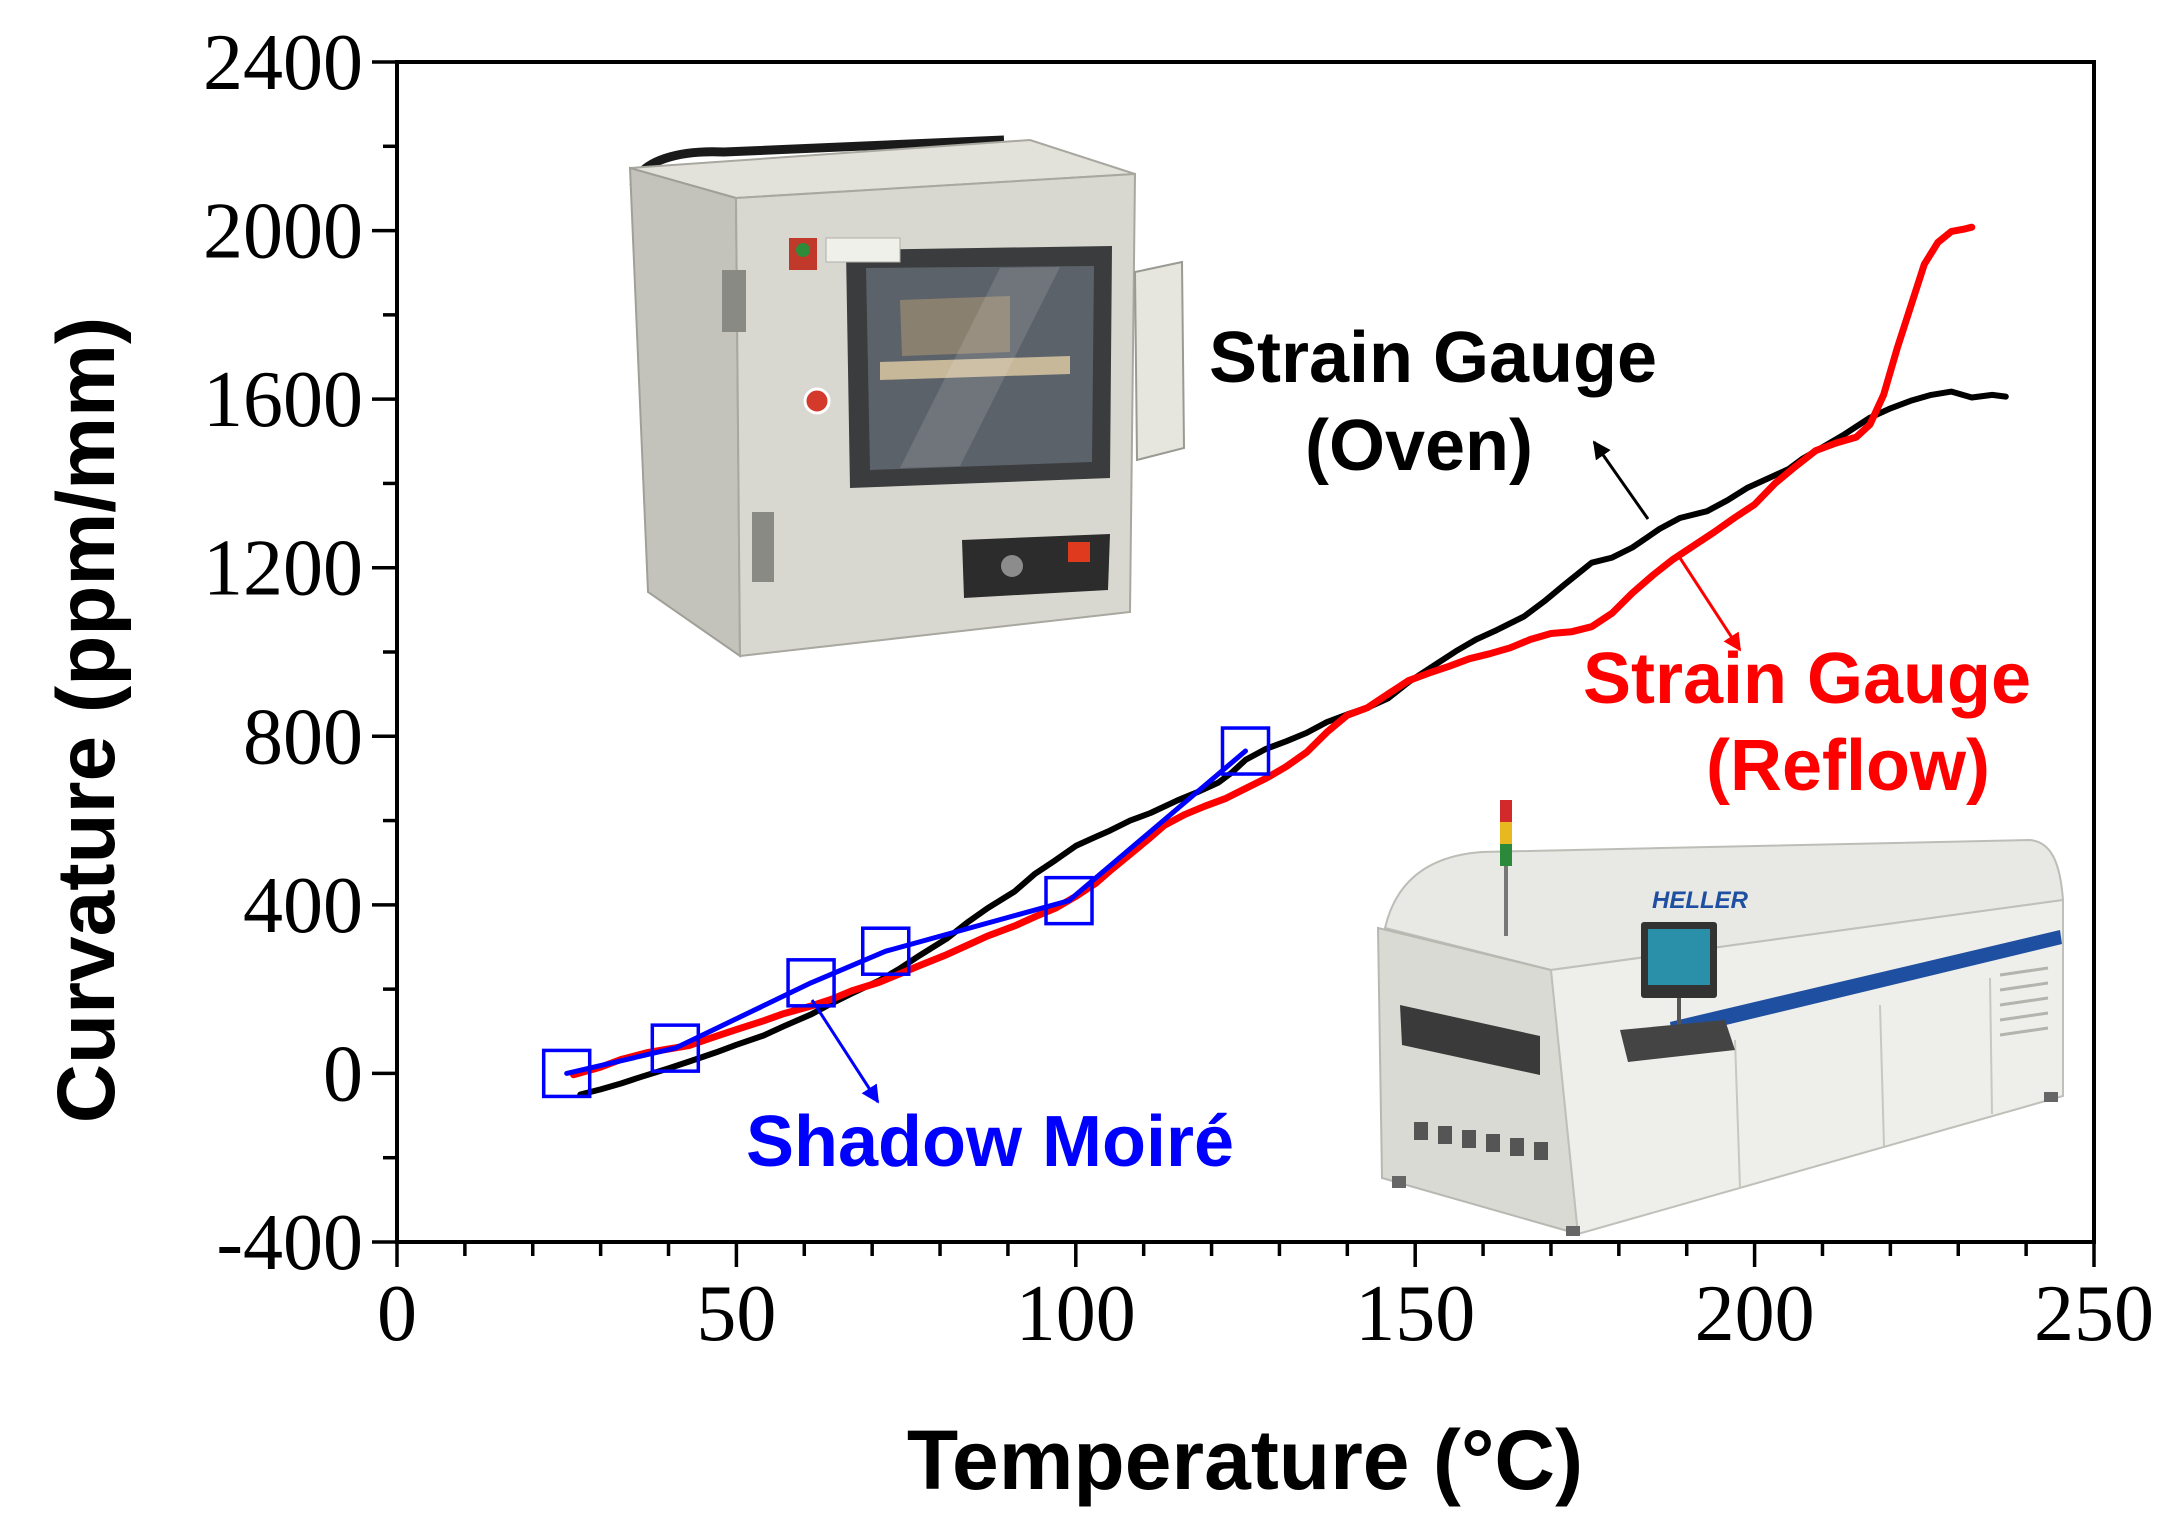 The width and height of the screenshot is (2160, 1531). What do you see at coordinates (1866, 984) in the screenshot?
I see `reflow-oven-blue-stripe` at bounding box center [1866, 984].